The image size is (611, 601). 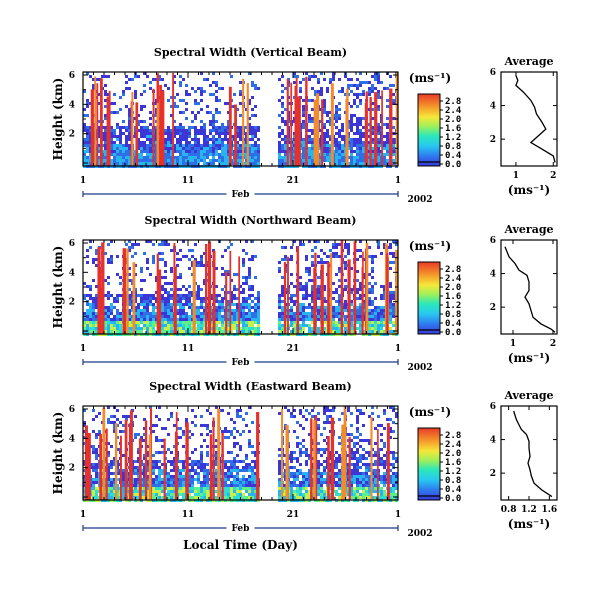 I want to click on chart-title: Spectral Width (Eastward Beam), so click(x=250, y=386).